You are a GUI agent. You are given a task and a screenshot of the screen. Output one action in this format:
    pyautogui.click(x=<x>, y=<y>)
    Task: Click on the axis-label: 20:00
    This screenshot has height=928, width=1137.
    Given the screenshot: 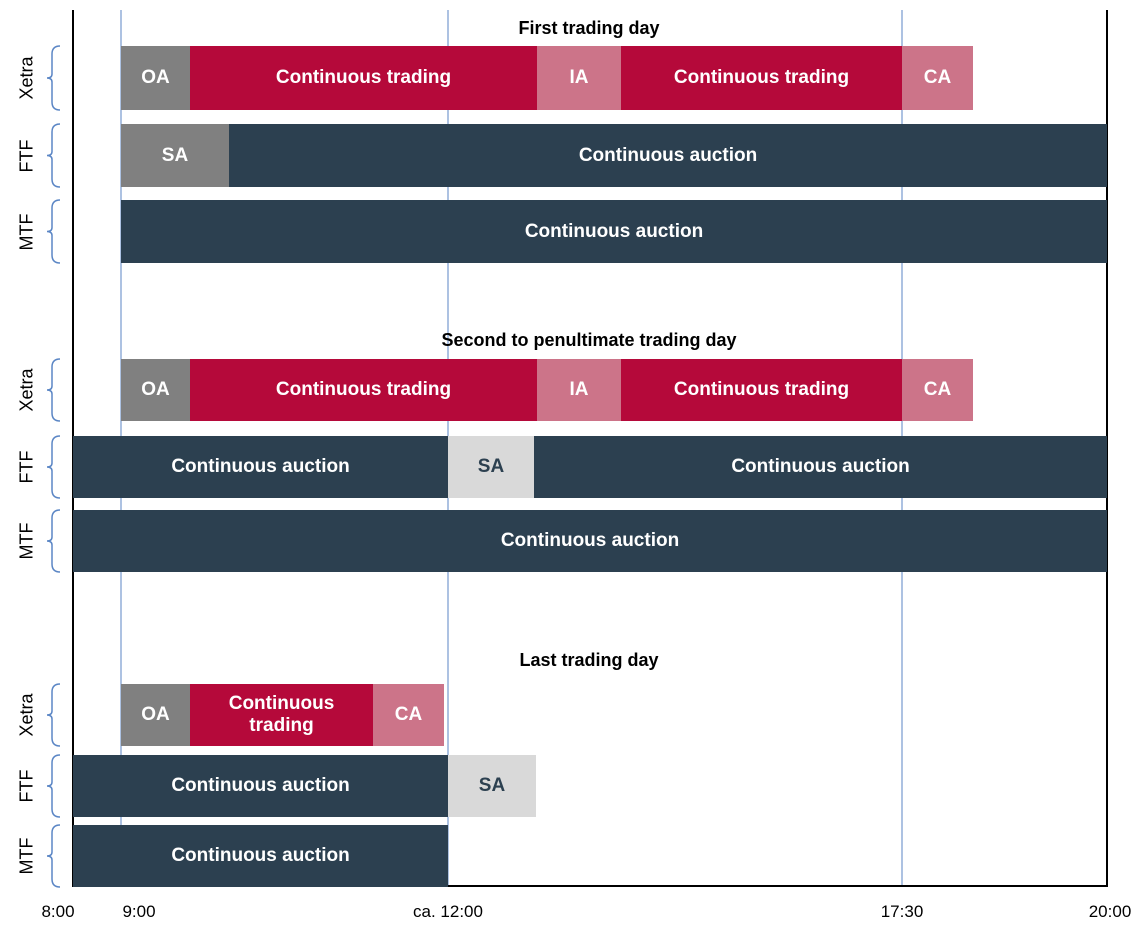 What is the action you would take?
    pyautogui.click(x=1110, y=911)
    